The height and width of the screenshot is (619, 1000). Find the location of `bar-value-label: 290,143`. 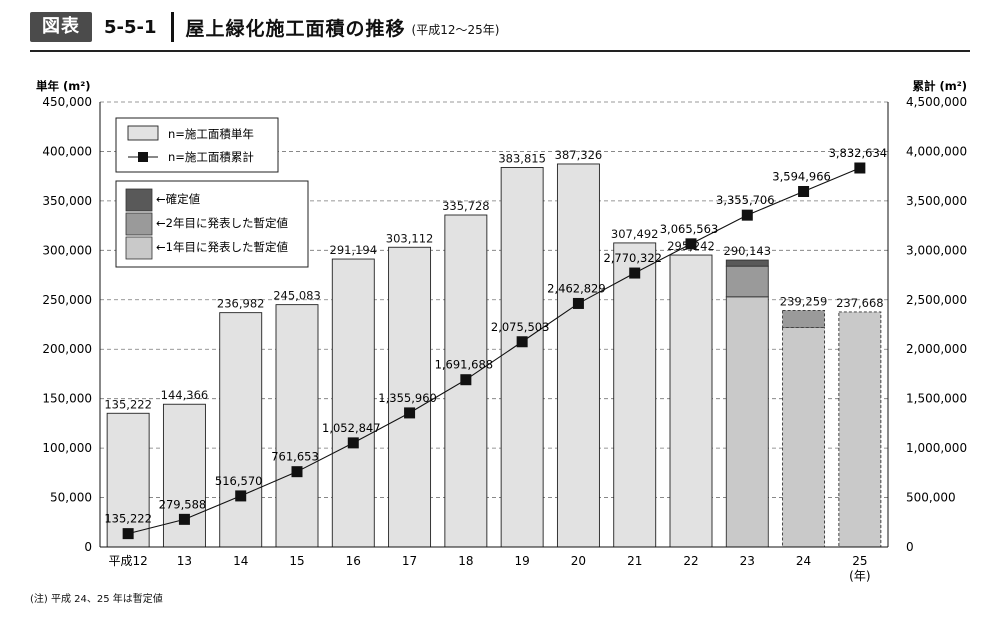

bar-value-label: 290,143 is located at coordinates (748, 251).